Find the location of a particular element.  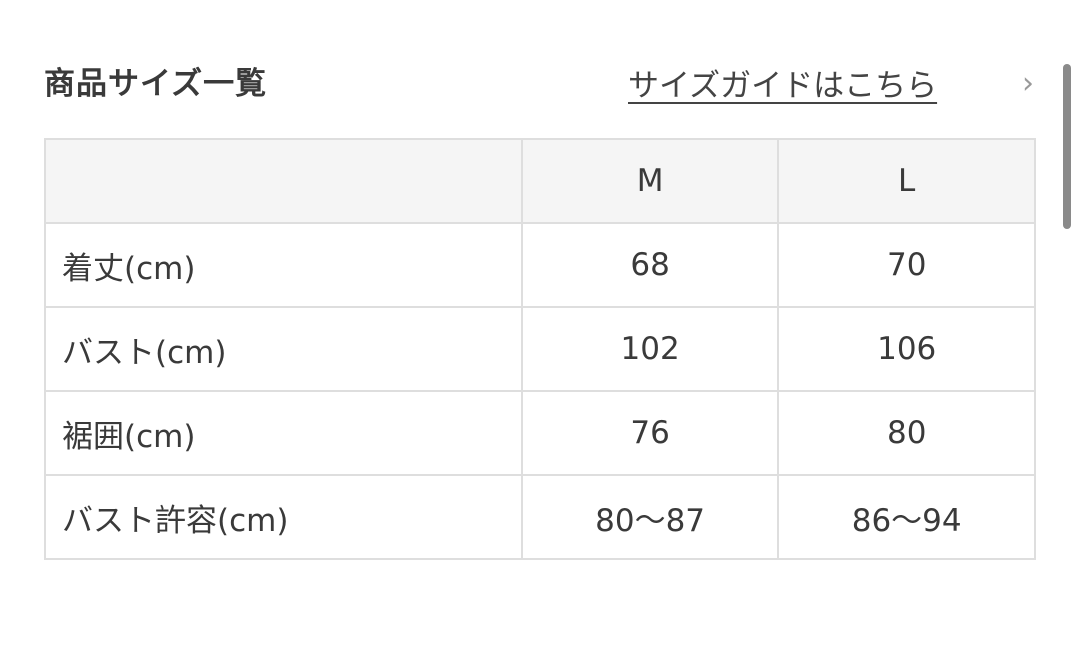

table-row: 裾囲(cm) 76 80 is located at coordinates (540, 433).